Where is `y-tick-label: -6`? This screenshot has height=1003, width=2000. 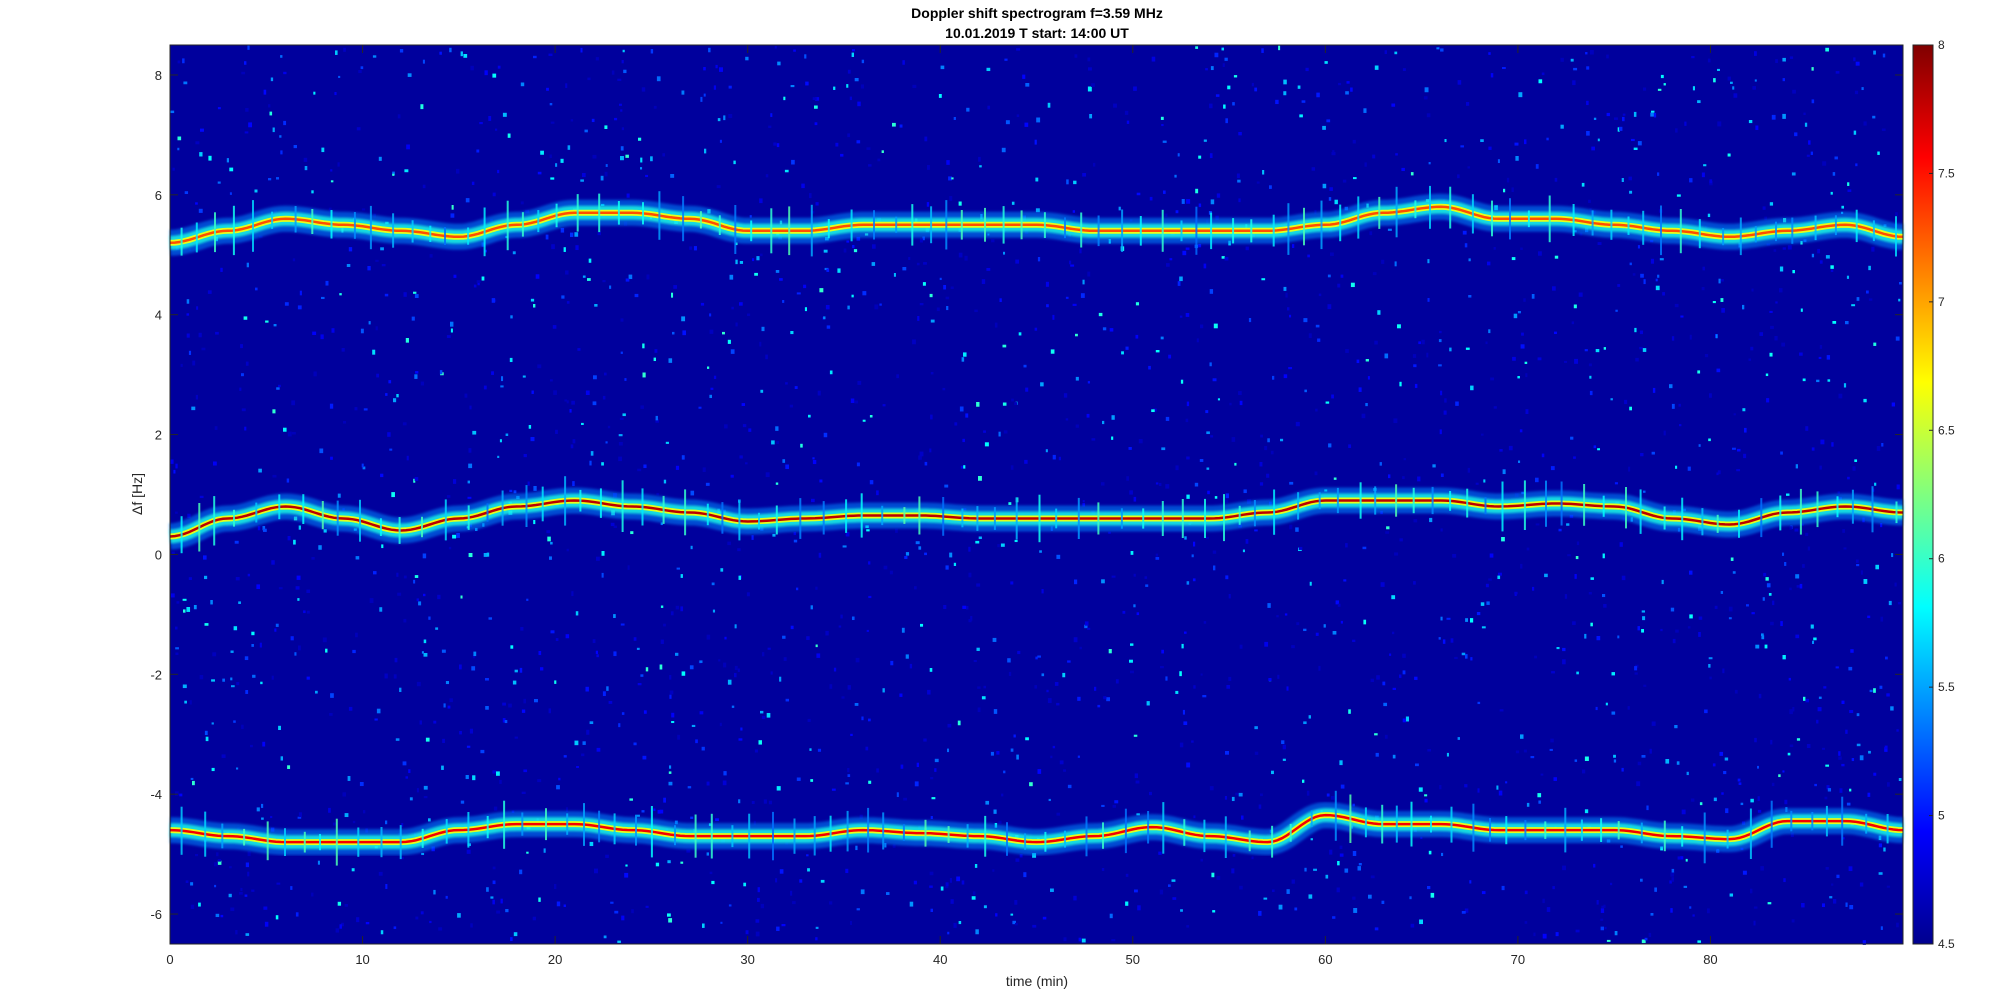 y-tick-label: -6 is located at coordinates (156, 914).